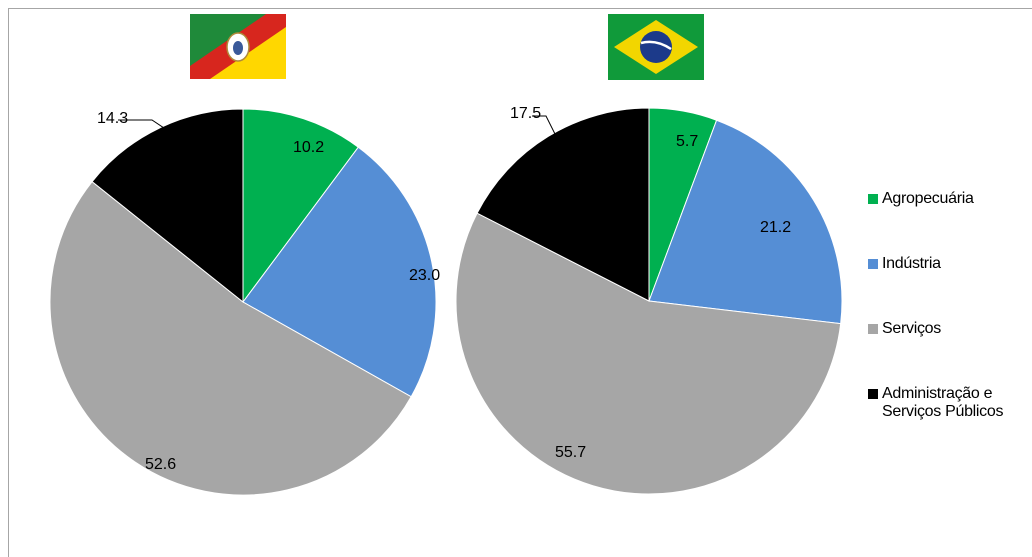 The image size is (1032, 557). I want to click on data-label-agropecuaria: 5.7, so click(687, 141).